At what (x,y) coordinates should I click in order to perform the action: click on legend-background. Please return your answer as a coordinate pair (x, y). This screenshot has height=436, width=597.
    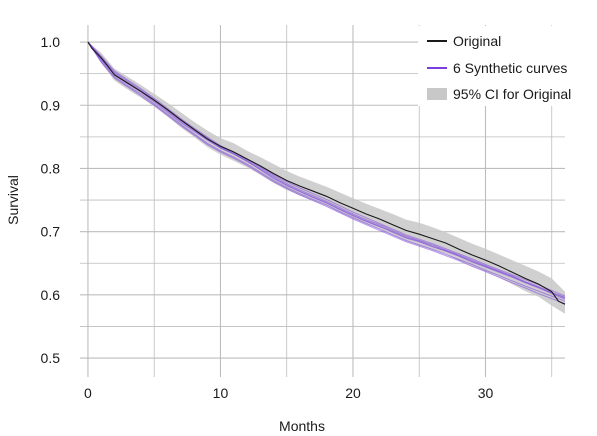
    Looking at the image, I should click on (507, 66).